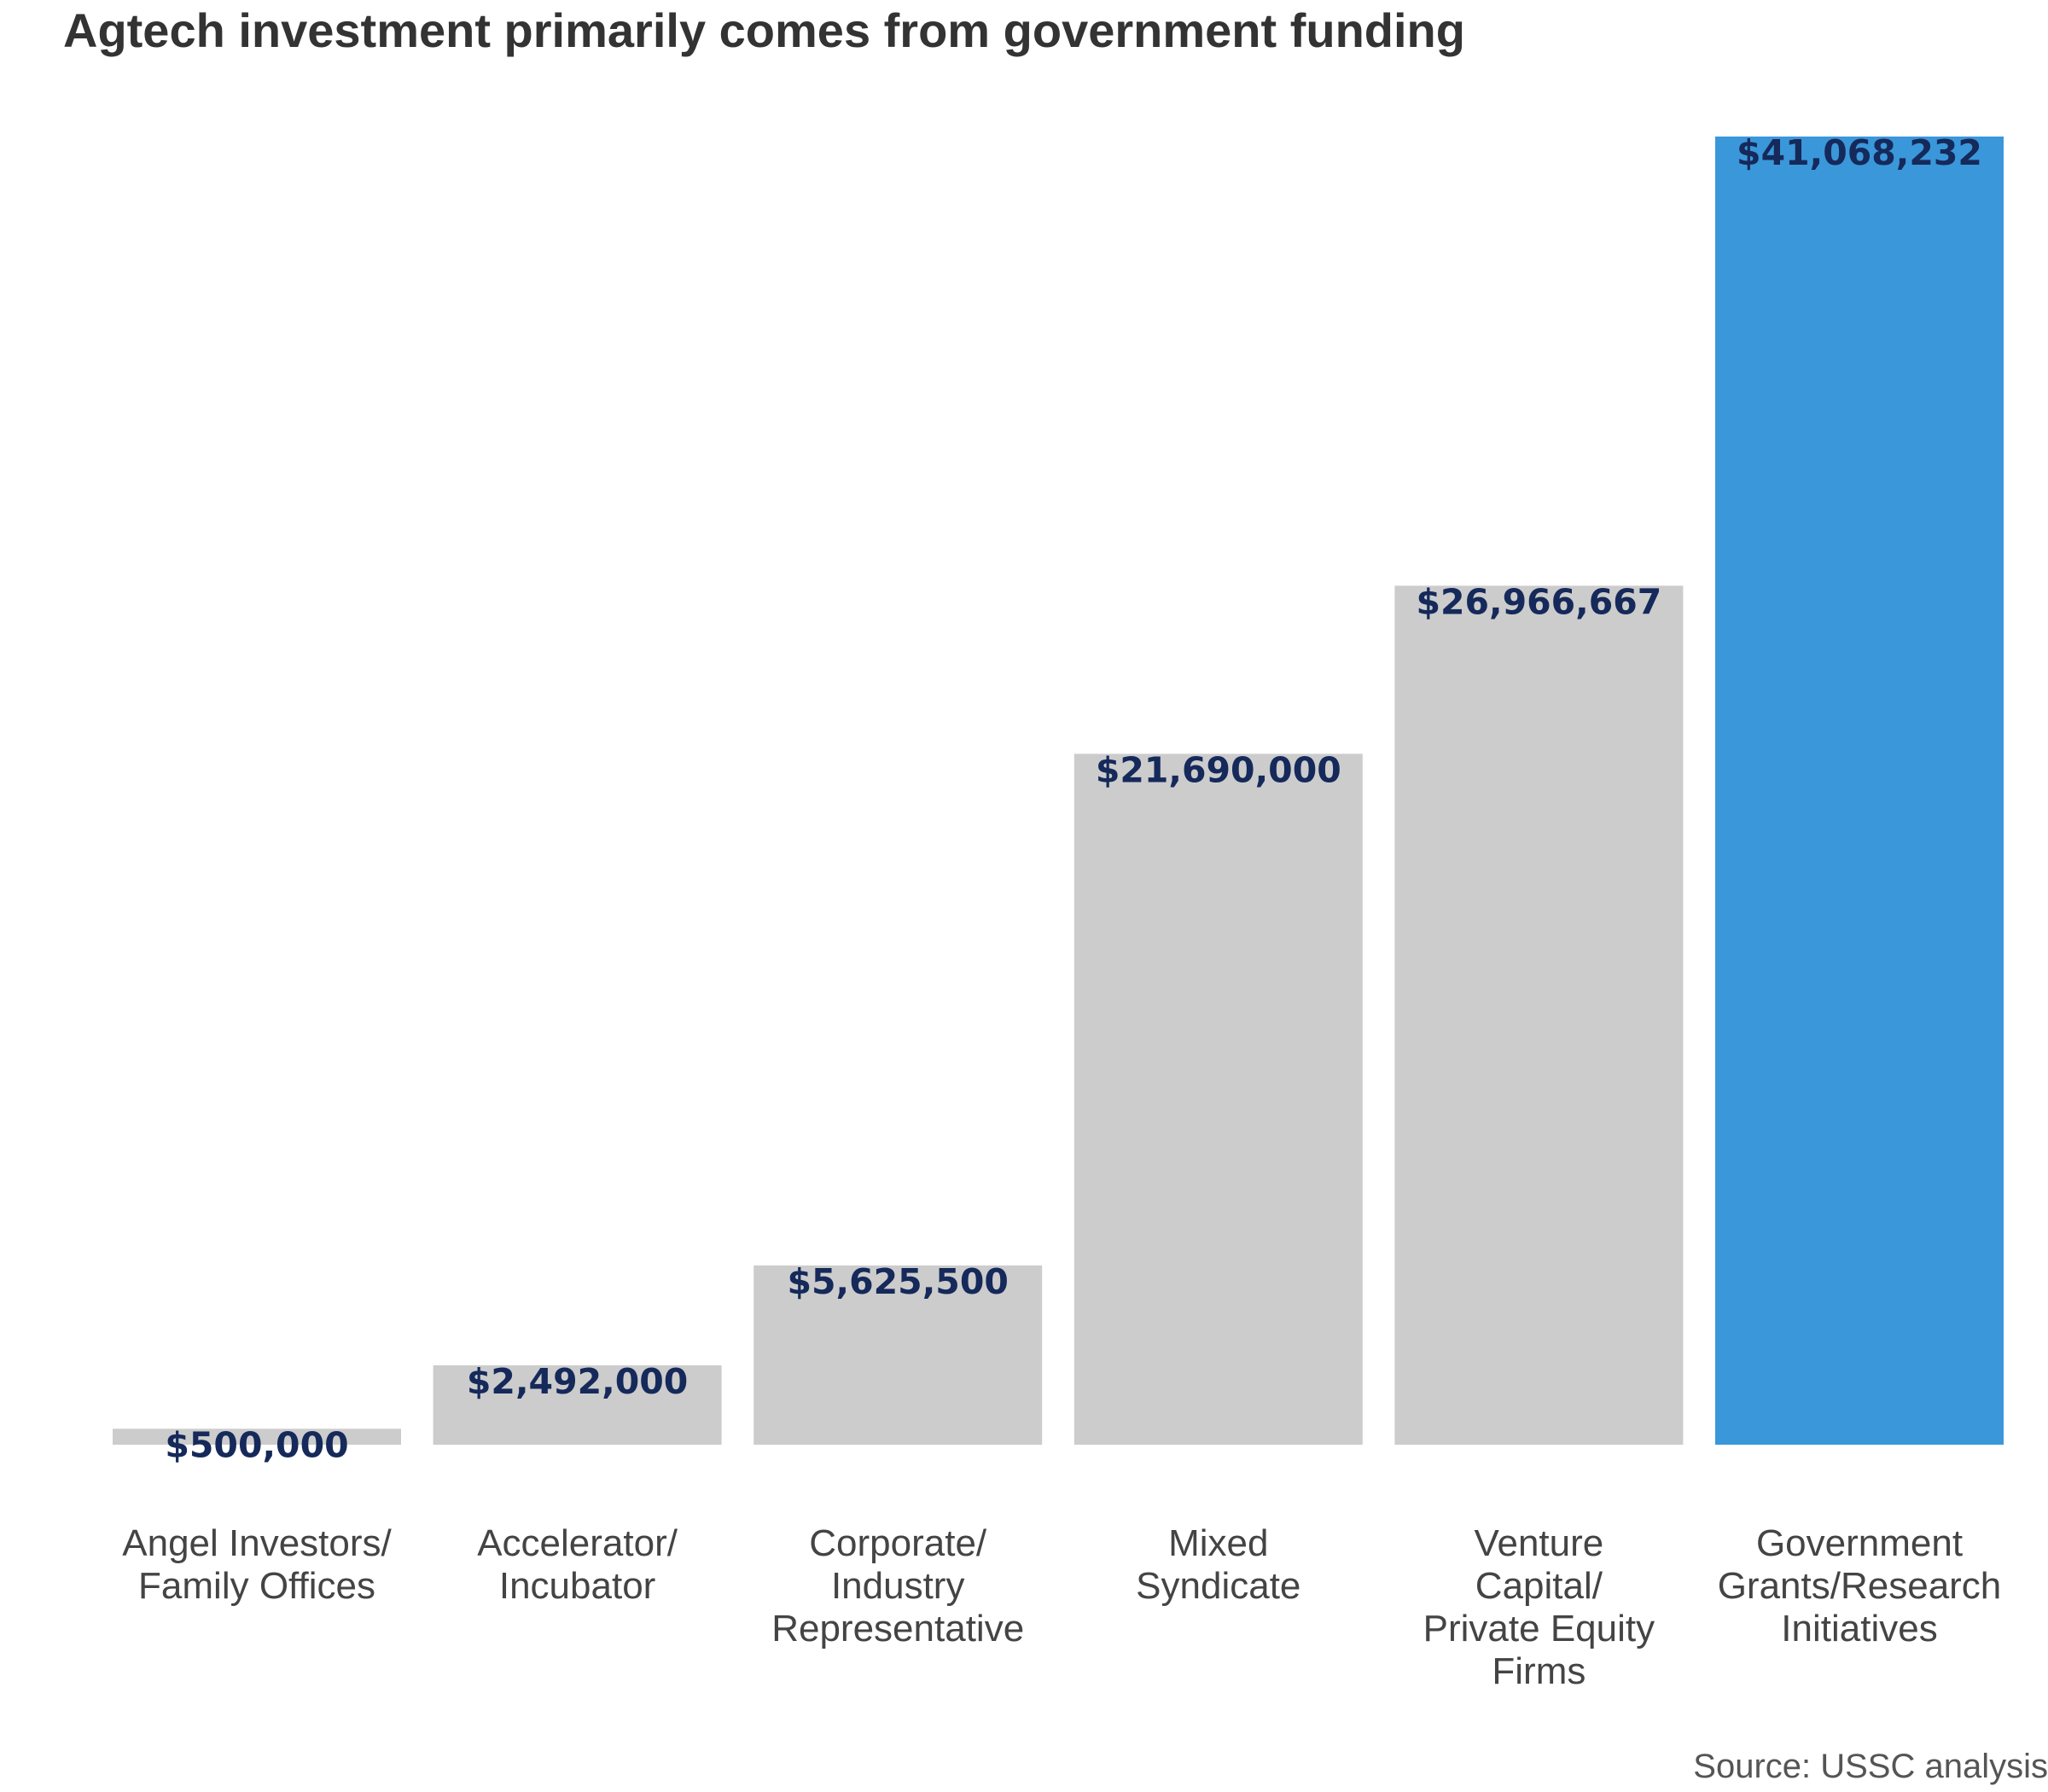  What do you see at coordinates (1539, 1628) in the screenshot?
I see `category-label-line: Private Equity` at bounding box center [1539, 1628].